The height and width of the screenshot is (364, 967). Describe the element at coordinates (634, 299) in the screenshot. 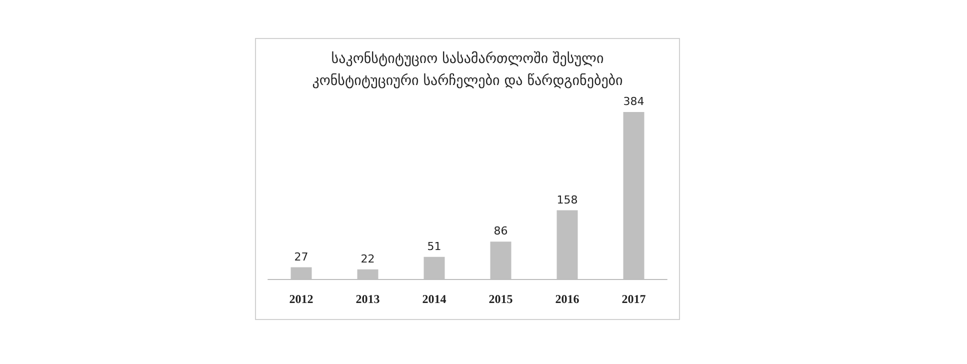

I see `x-tick-label: 2017` at that location.